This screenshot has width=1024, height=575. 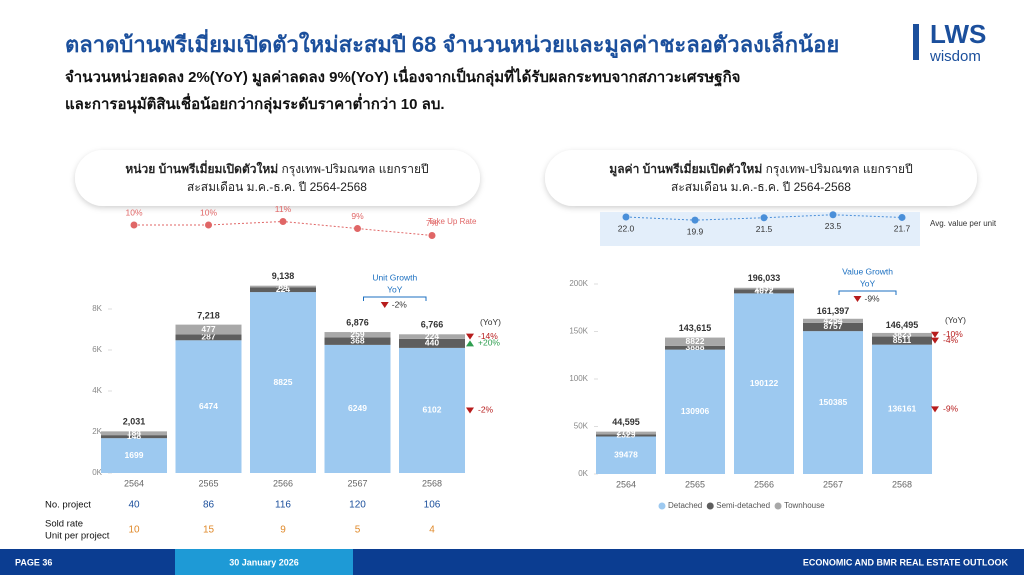 I want to click on line-label: 10%, so click(x=208, y=212).